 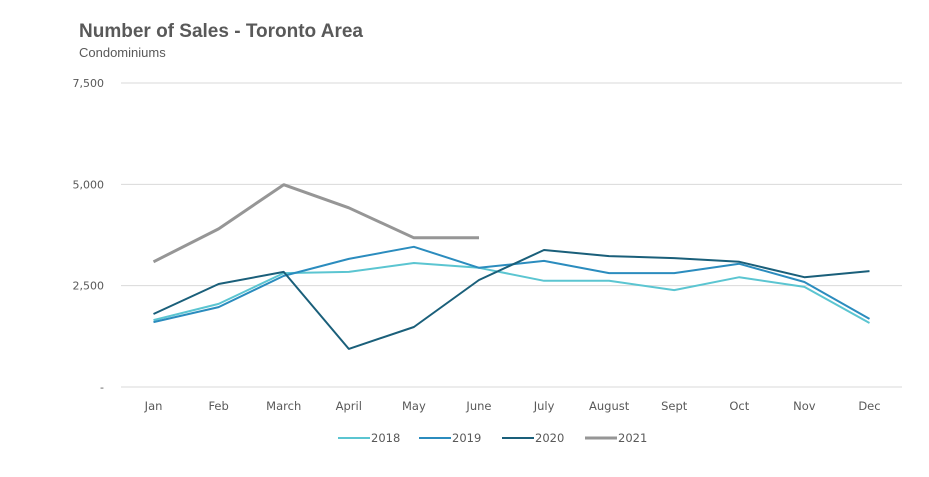 What do you see at coordinates (349, 406) in the screenshot?
I see `x-tick-label: April` at bounding box center [349, 406].